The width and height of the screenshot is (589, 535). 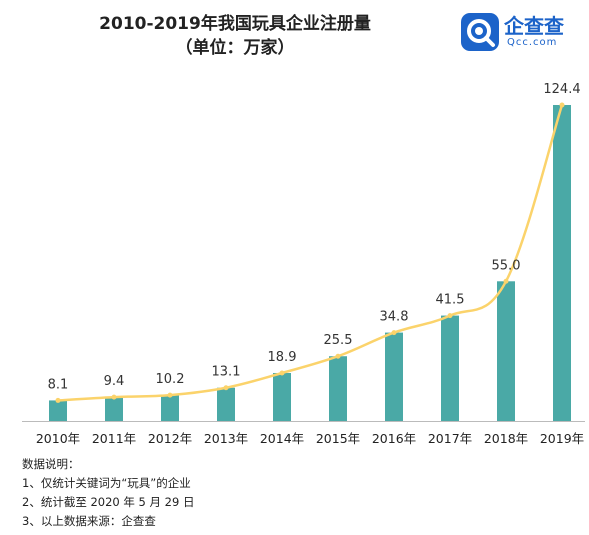 What do you see at coordinates (394, 317) in the screenshot?
I see `value-label-2016年: 34.8` at bounding box center [394, 317].